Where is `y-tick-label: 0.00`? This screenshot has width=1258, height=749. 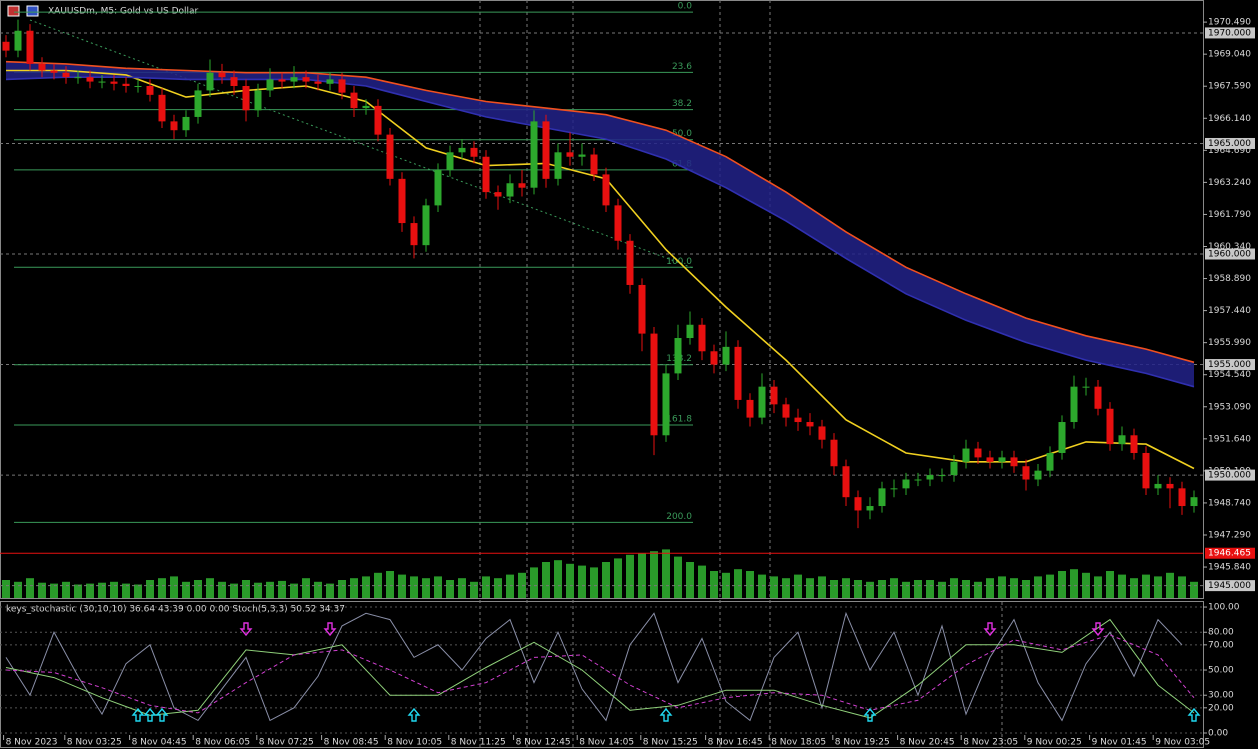
y-tick-label: 0.00 is located at coordinates (1218, 734).